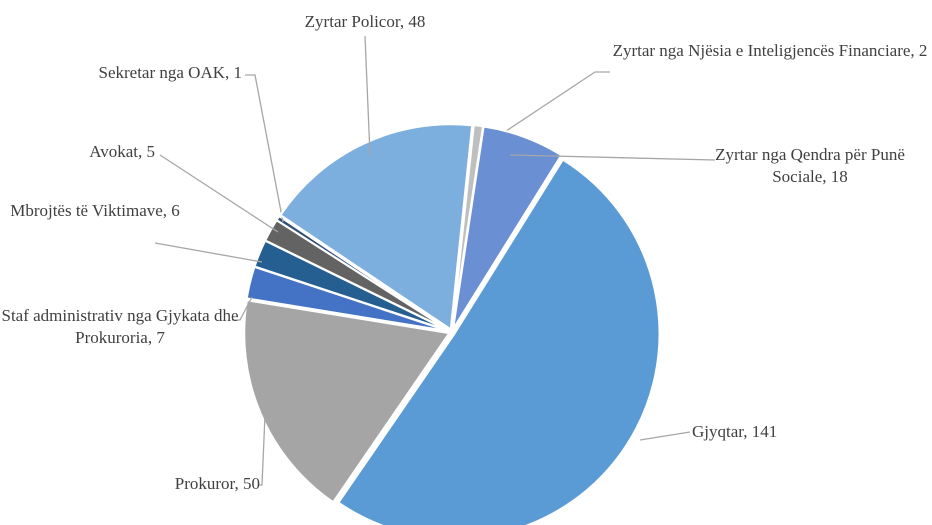 The height and width of the screenshot is (525, 932). I want to click on data-label: Avokat, 5, so click(122, 151).